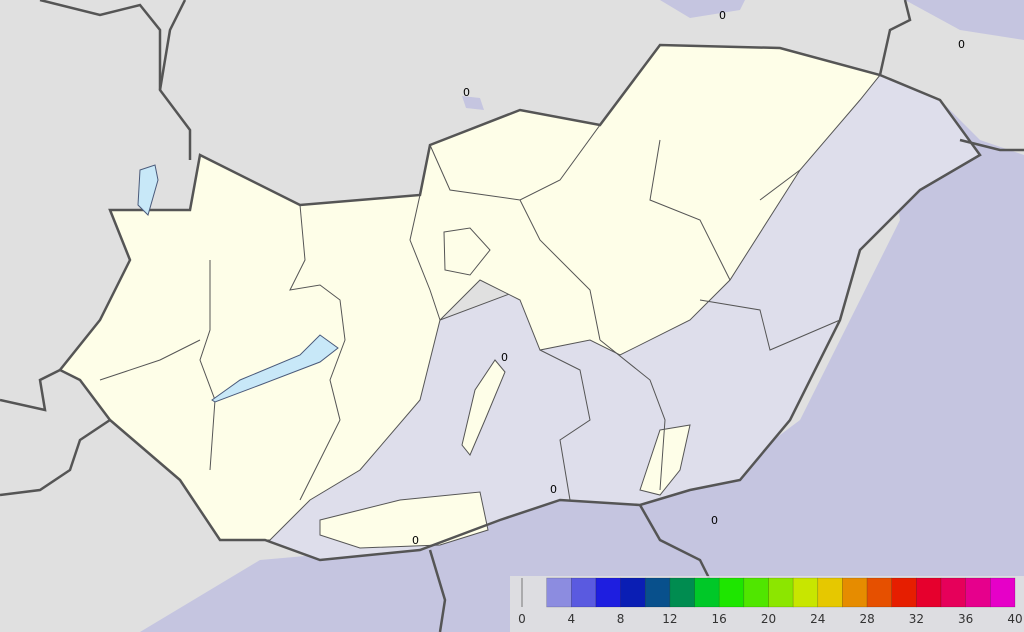 The image size is (1024, 632). What do you see at coordinates (965, 619) in the screenshot?
I see `colorbar-tick-label: 36` at bounding box center [965, 619].